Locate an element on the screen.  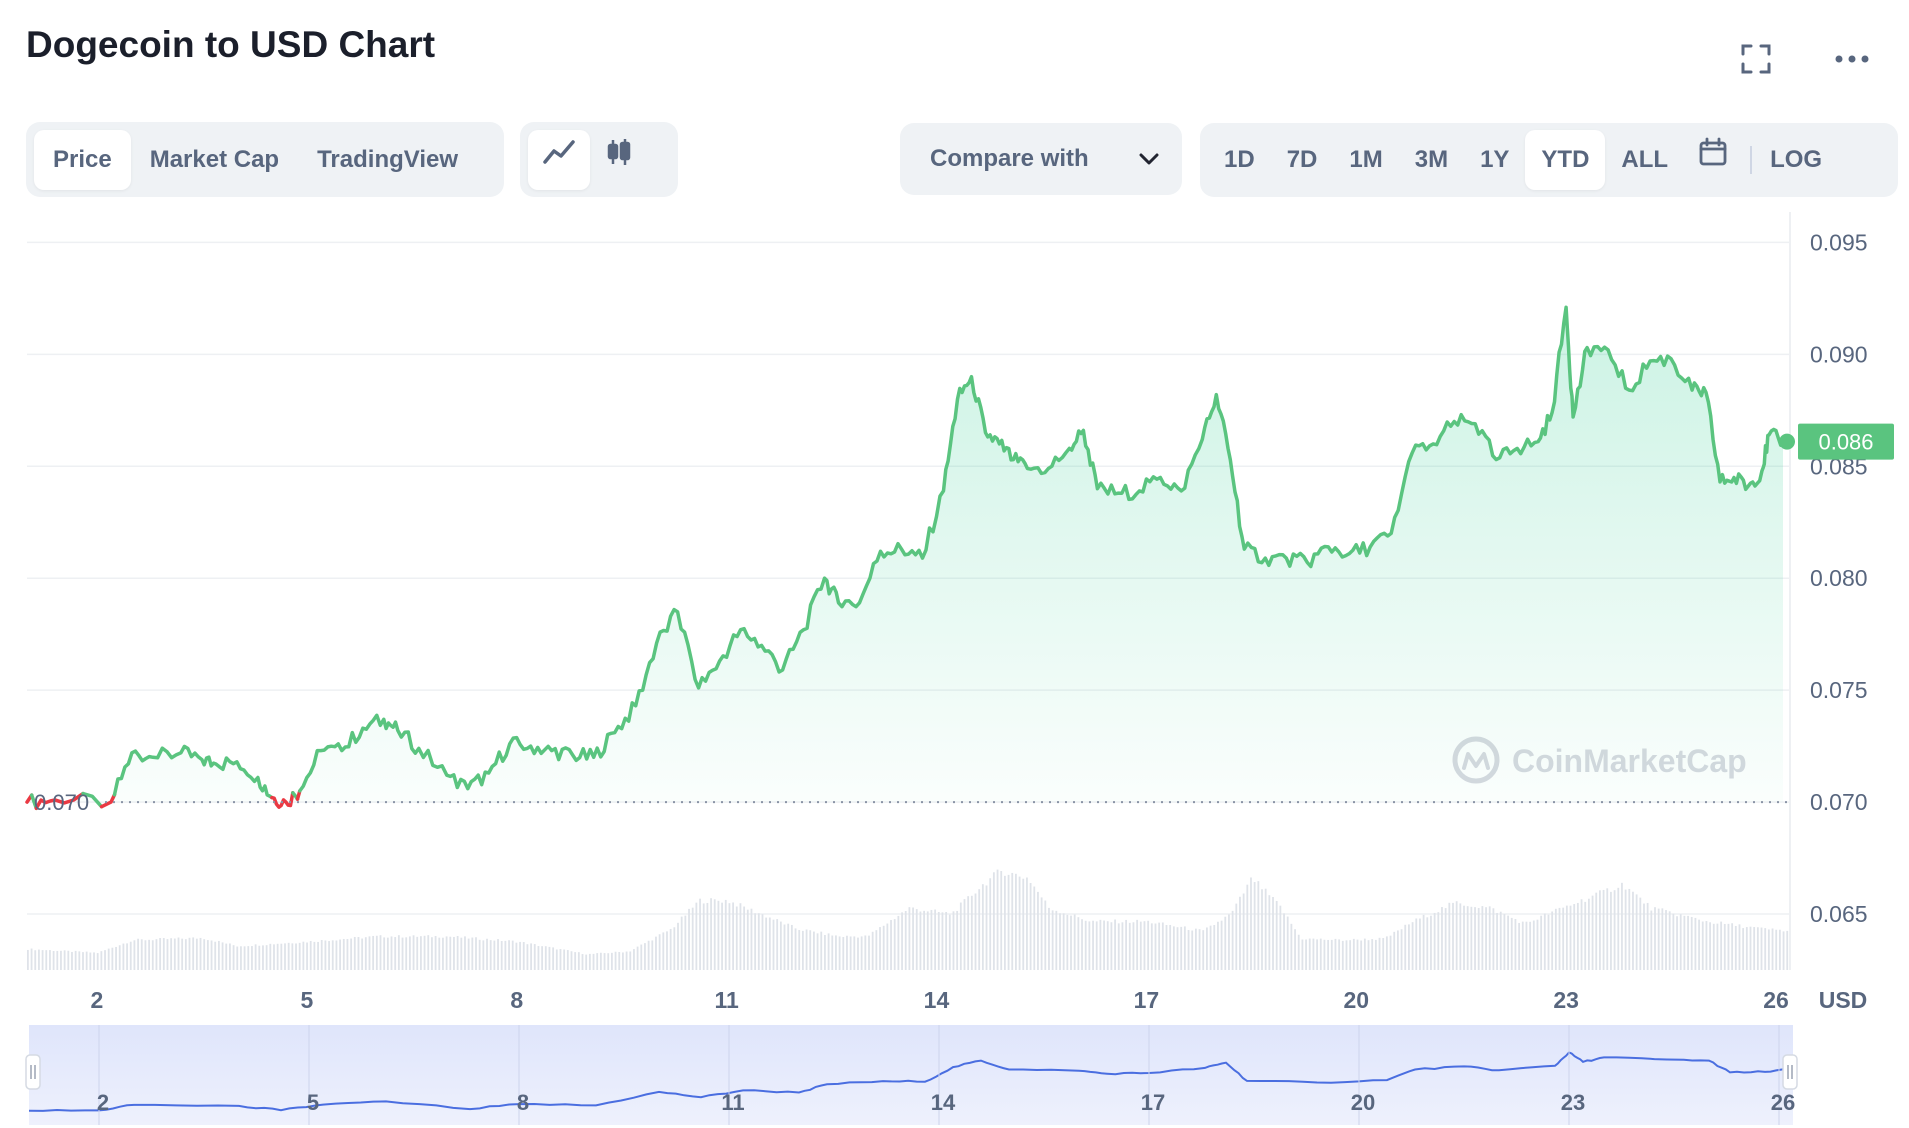
timeframe-1d: 1D is located at coordinates (1239, 159).